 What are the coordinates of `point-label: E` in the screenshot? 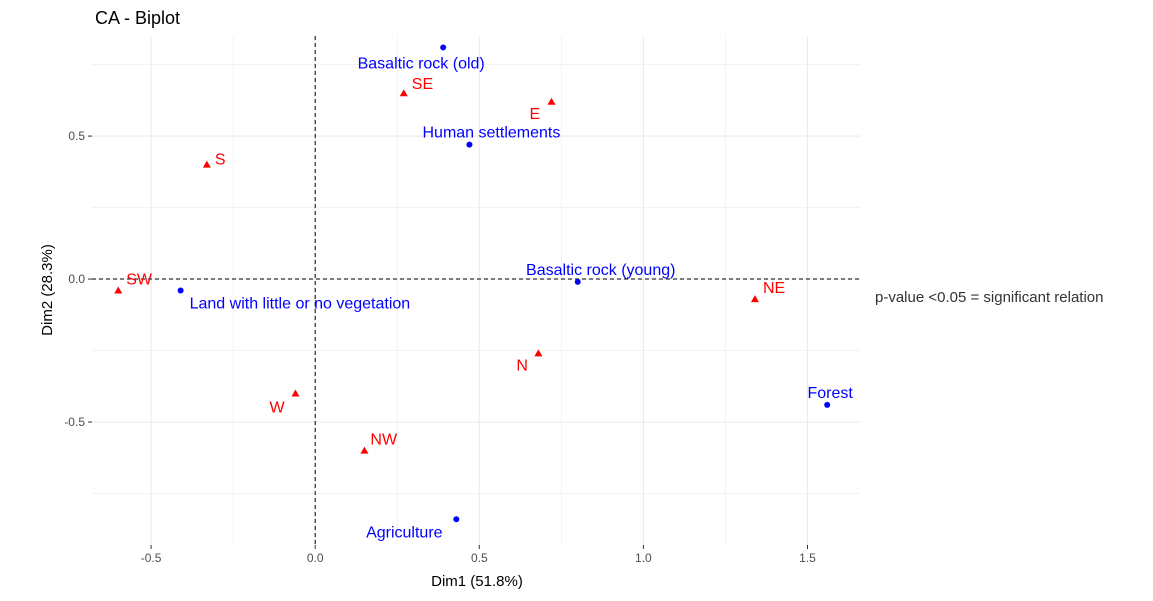 It's located at (534, 114).